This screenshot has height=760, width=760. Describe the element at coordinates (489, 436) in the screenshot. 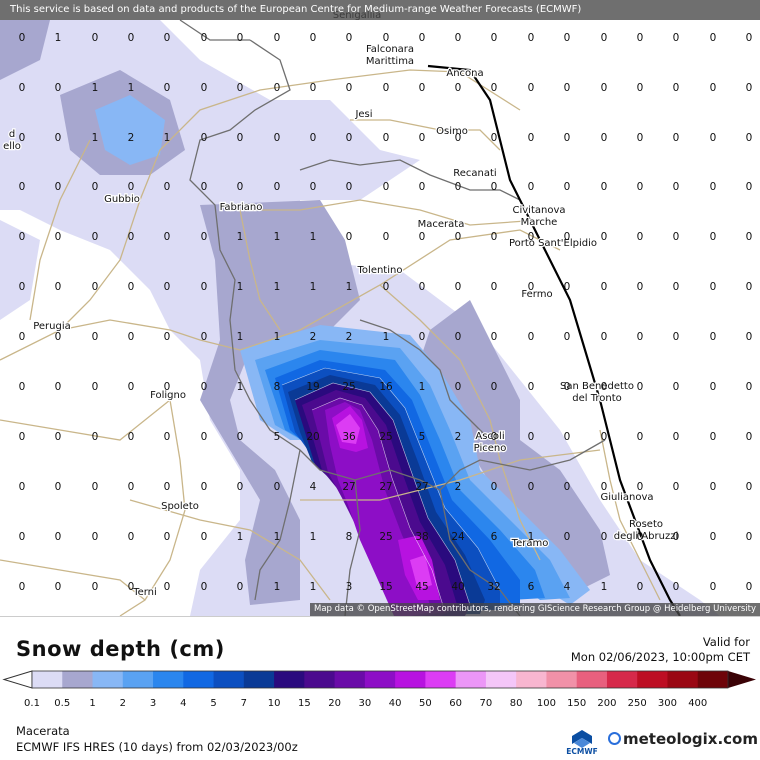

I see `svg-text: Ascoli` at that location.